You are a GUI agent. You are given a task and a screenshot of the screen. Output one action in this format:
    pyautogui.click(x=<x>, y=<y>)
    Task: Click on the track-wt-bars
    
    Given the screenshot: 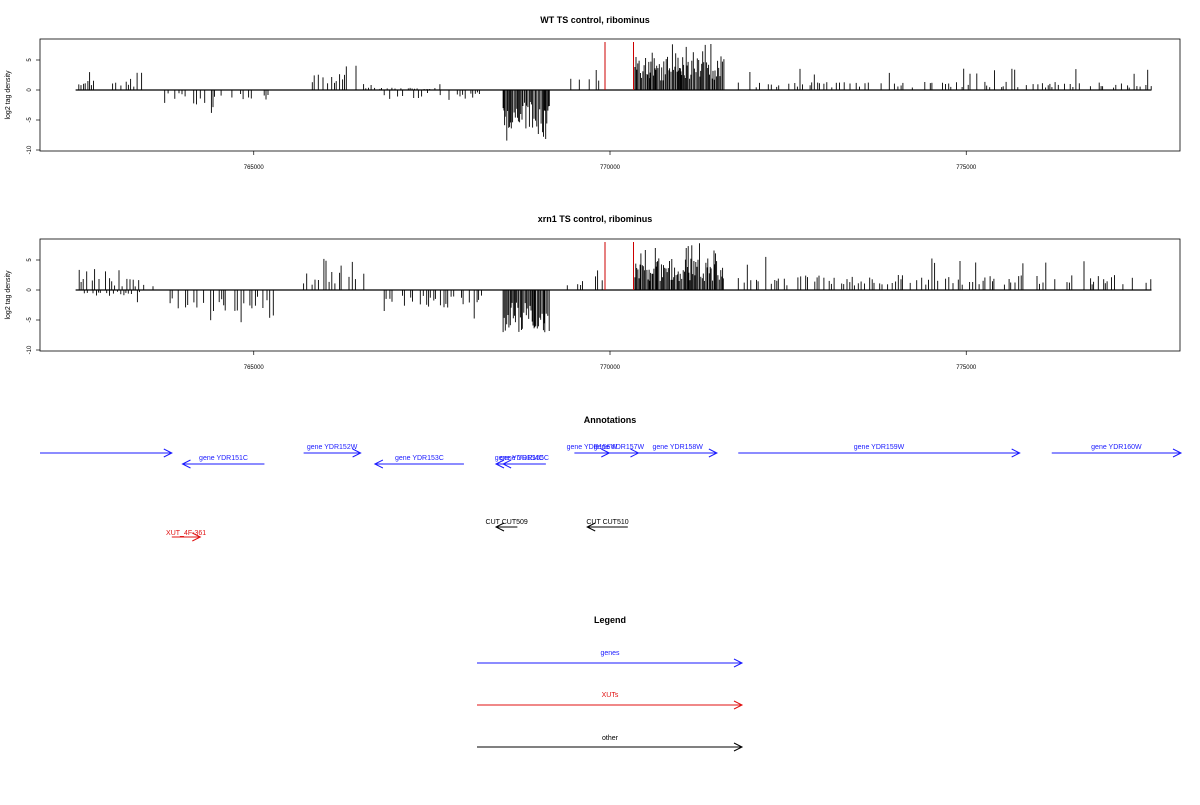 What is the action you would take?
    pyautogui.click(x=613, y=91)
    